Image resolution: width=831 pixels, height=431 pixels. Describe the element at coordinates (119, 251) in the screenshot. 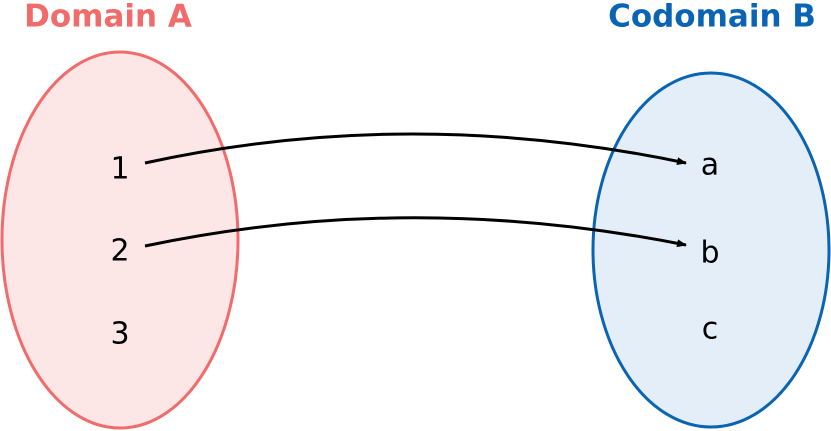

I see `domain-element: 2` at that location.